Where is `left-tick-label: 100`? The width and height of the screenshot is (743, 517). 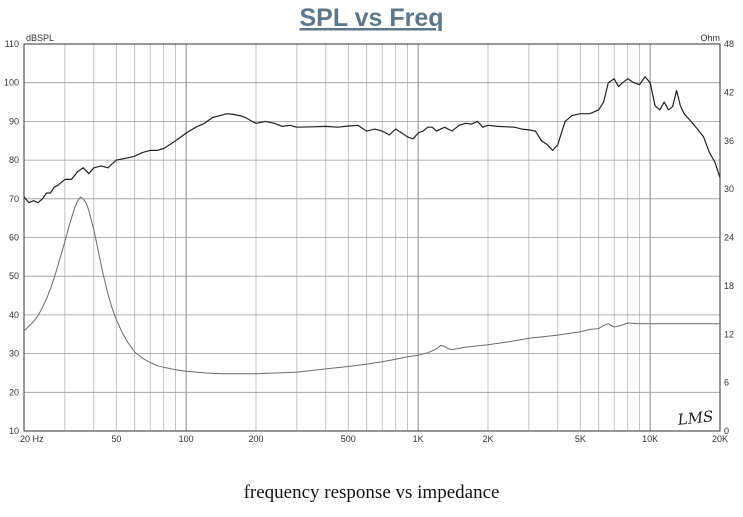
left-tick-label: 100 is located at coordinates (11, 83).